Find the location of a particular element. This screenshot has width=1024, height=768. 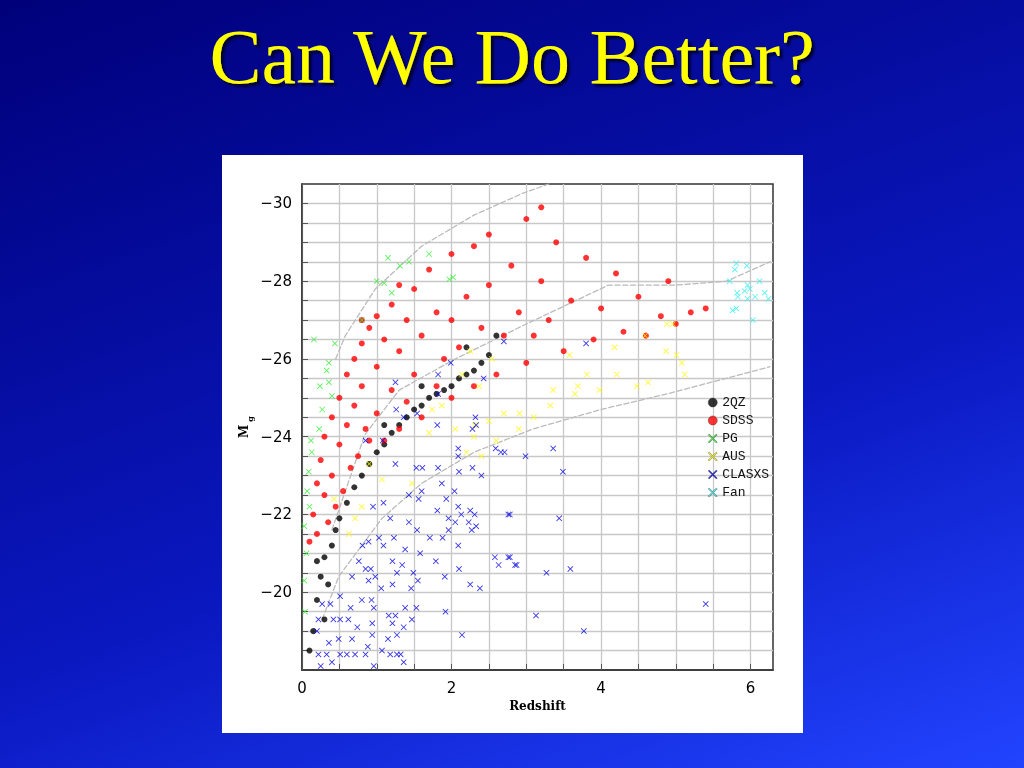

legend-label: 2QZ is located at coordinates (734, 402).